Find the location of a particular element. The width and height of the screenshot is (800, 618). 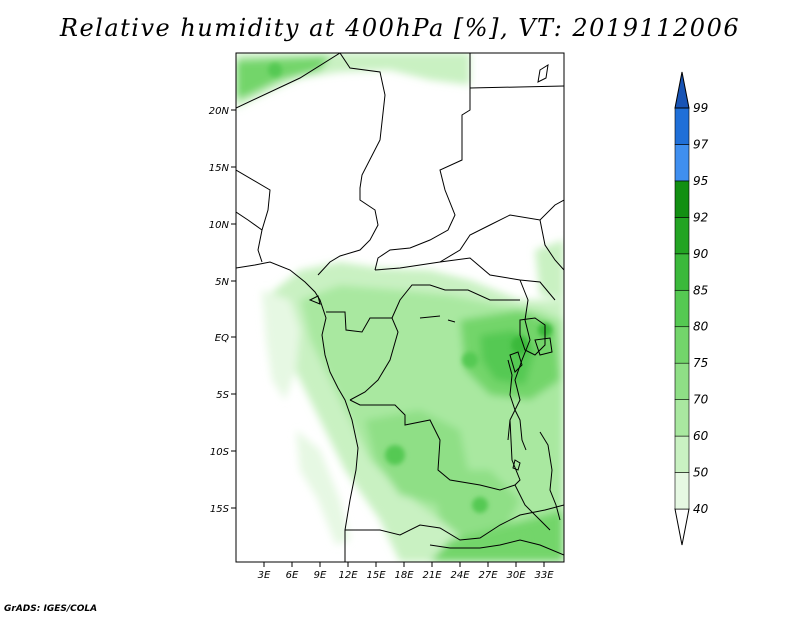

lat-label: 20N is located at coordinates (219, 111).